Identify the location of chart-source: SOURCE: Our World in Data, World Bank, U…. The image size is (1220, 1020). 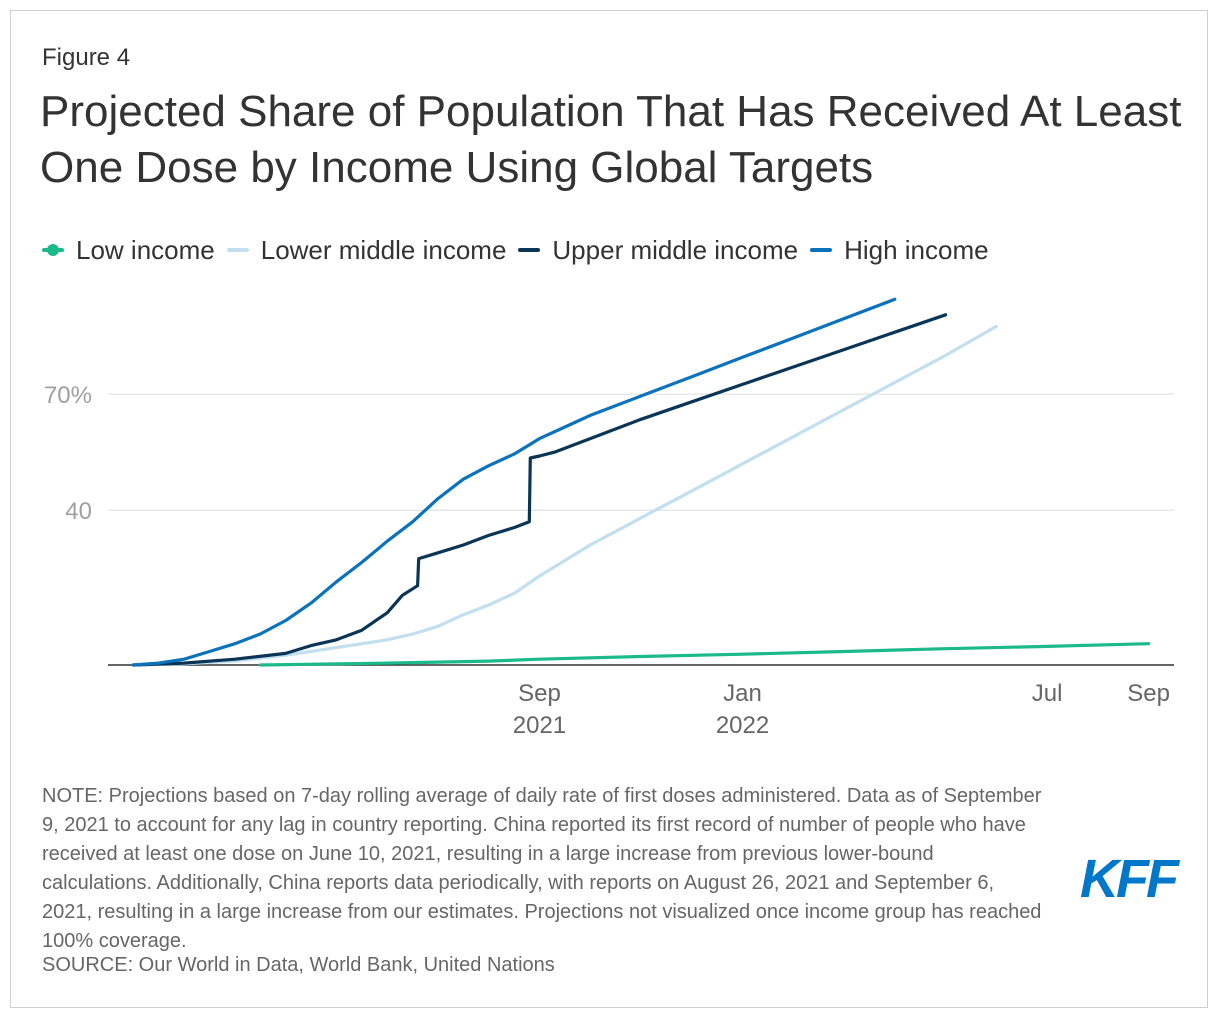
(298, 965).